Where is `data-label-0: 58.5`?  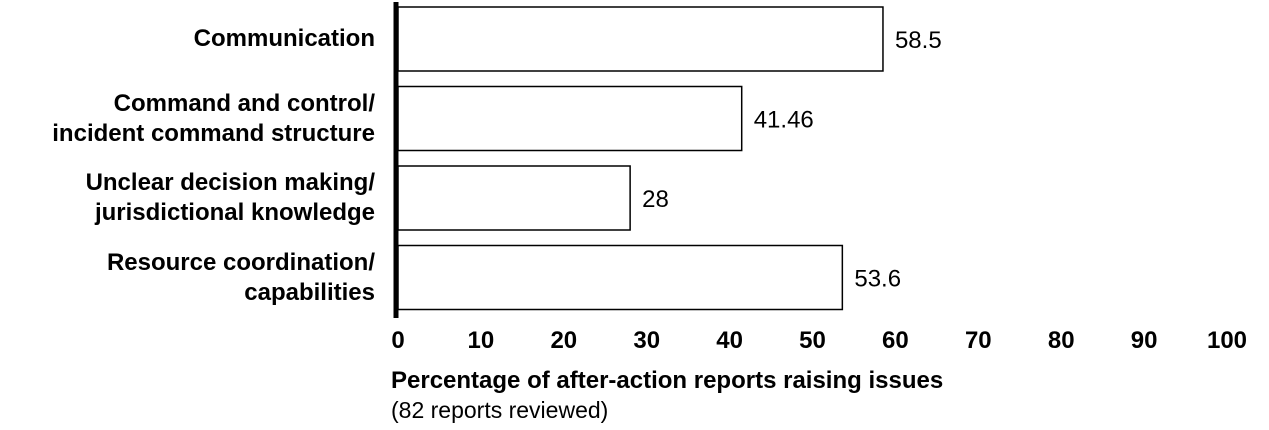 data-label-0: 58.5 is located at coordinates (918, 40).